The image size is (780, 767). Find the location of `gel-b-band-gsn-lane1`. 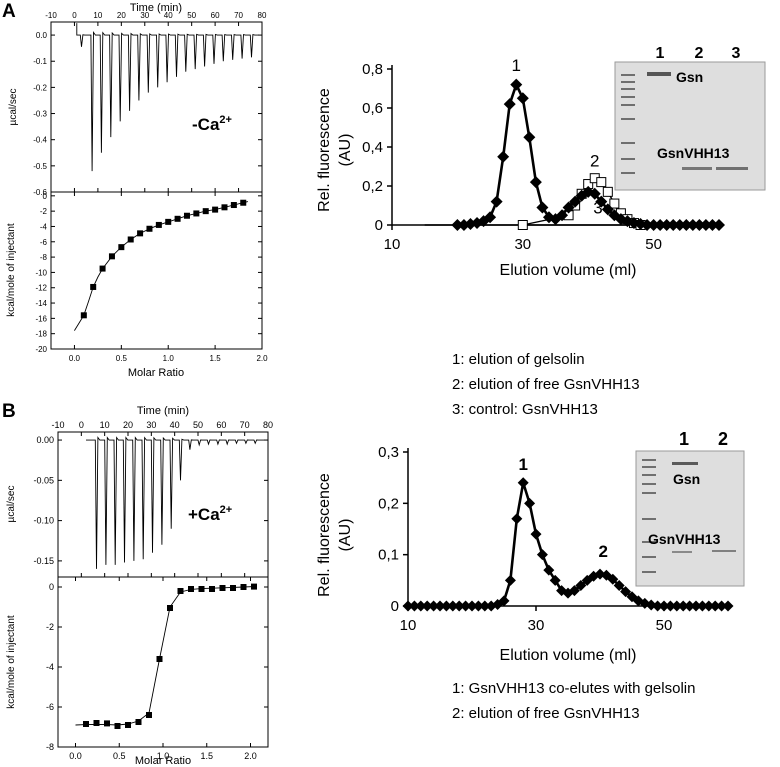

gel-b-band-gsn-lane1 is located at coordinates (685, 463).